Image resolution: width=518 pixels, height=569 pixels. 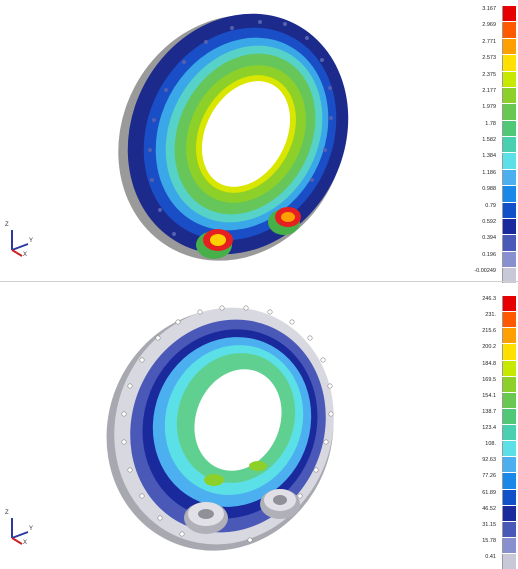 What do you see at coordinates (489, 379) in the screenshot?
I see `legend-label: 169.5` at bounding box center [489, 379].